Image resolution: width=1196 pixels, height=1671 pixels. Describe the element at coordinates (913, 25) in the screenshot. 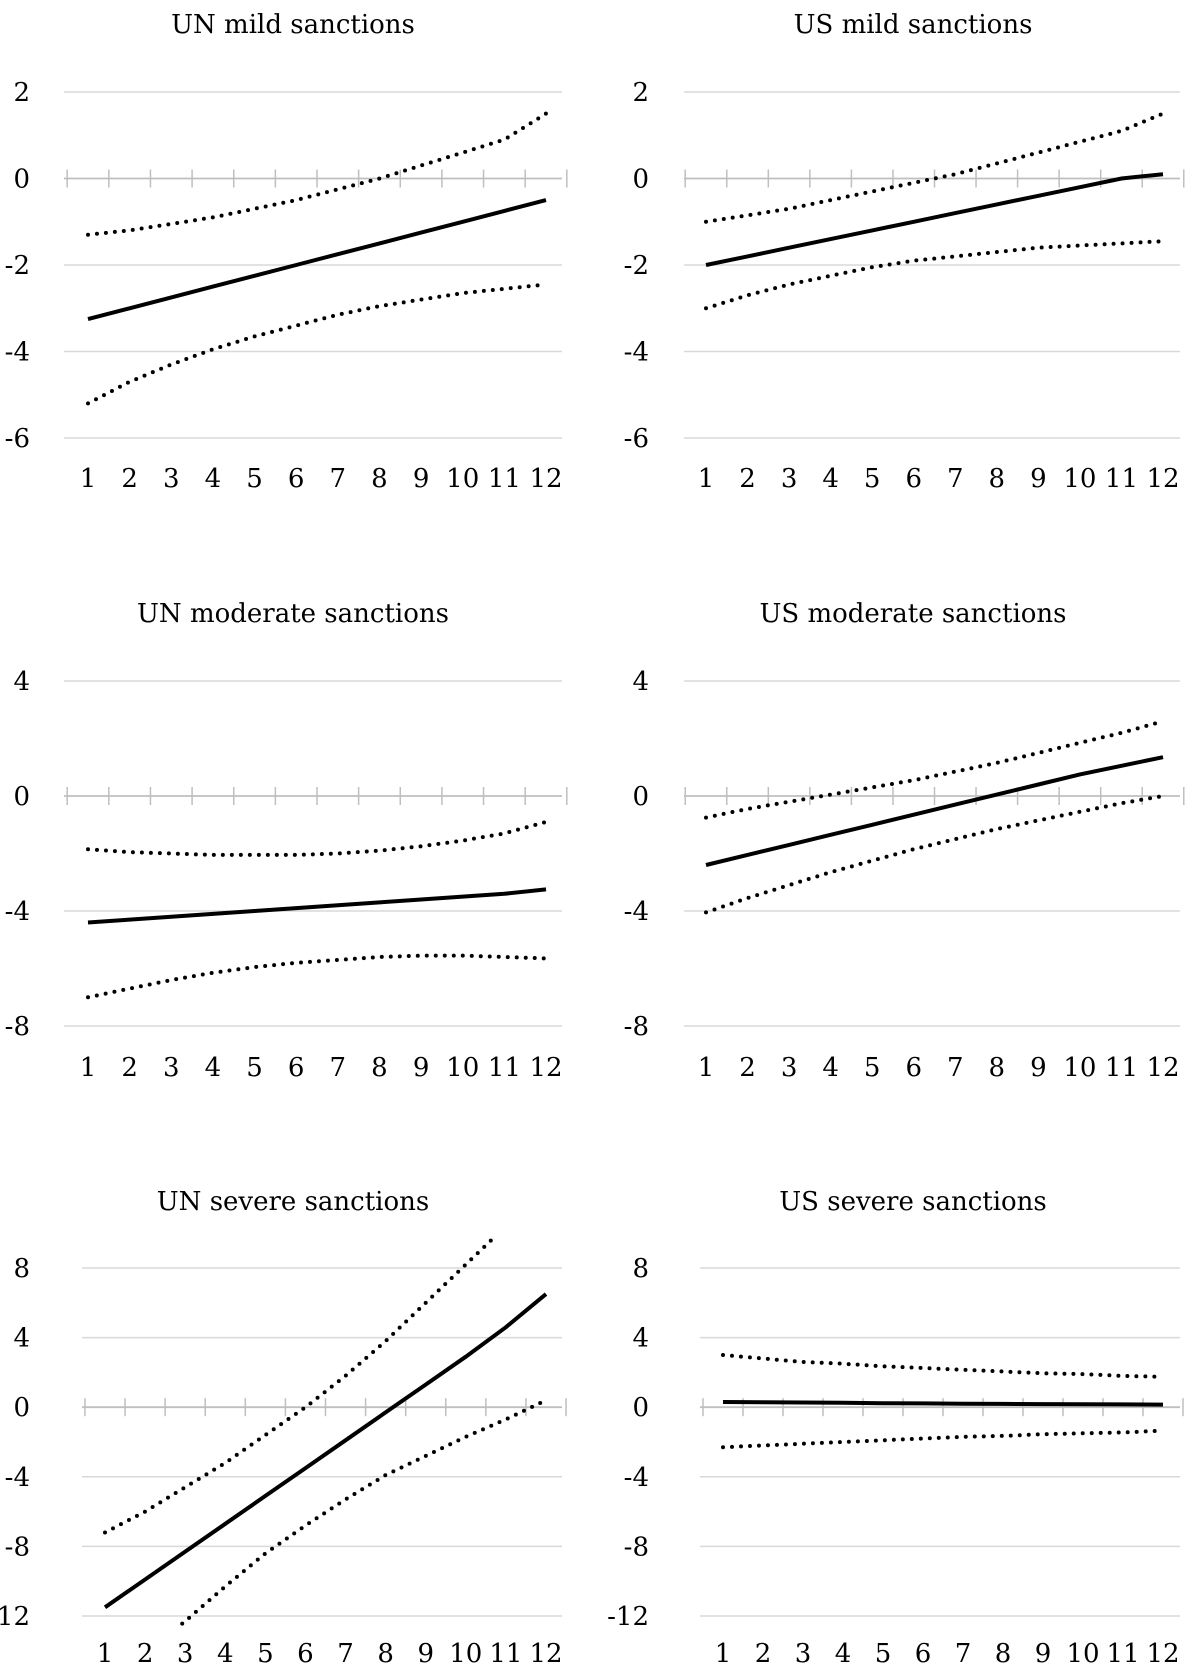

I see `chart-title: US mild sanctions` at that location.